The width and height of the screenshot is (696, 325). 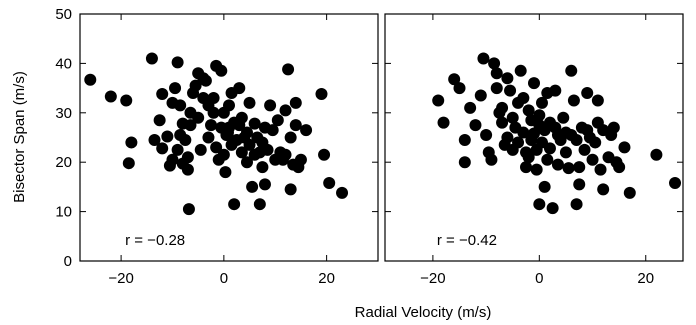 What do you see at coordinates (63, 14) in the screenshot?
I see `y-tick-label: 50` at bounding box center [63, 14].